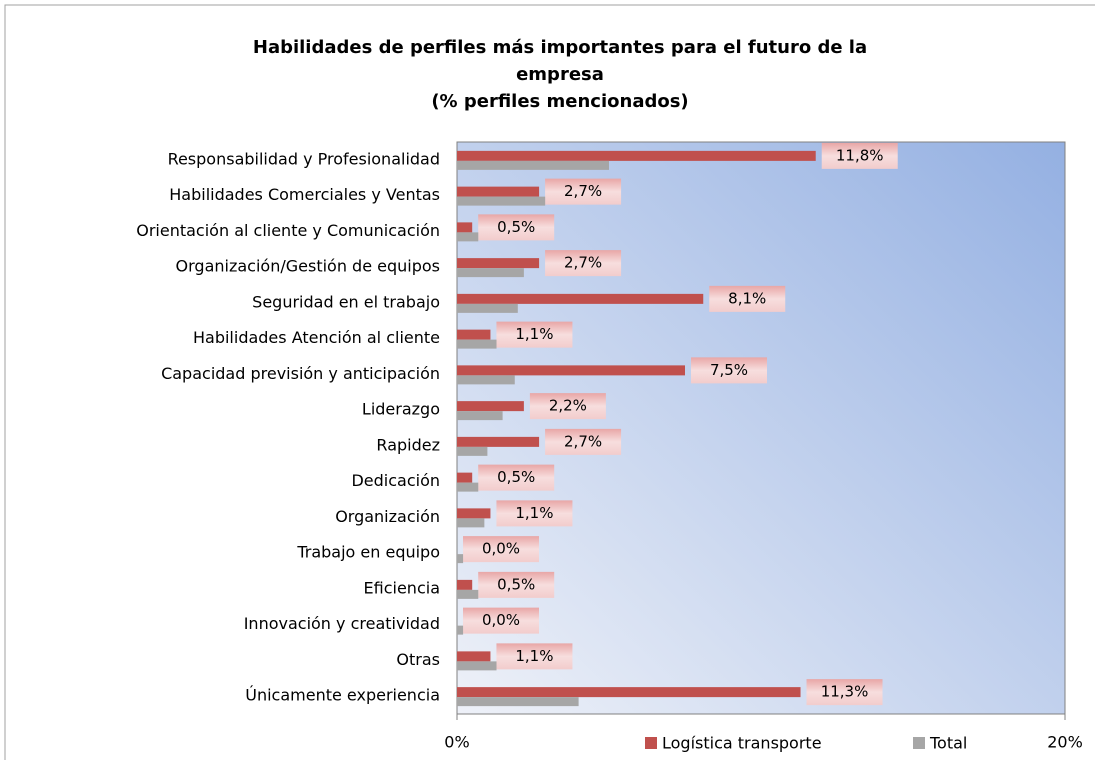 The width and height of the screenshot is (1095, 760). Describe the element at coordinates (342, 623) in the screenshot. I see `y-tick-label: Innovación y creatividad` at that location.